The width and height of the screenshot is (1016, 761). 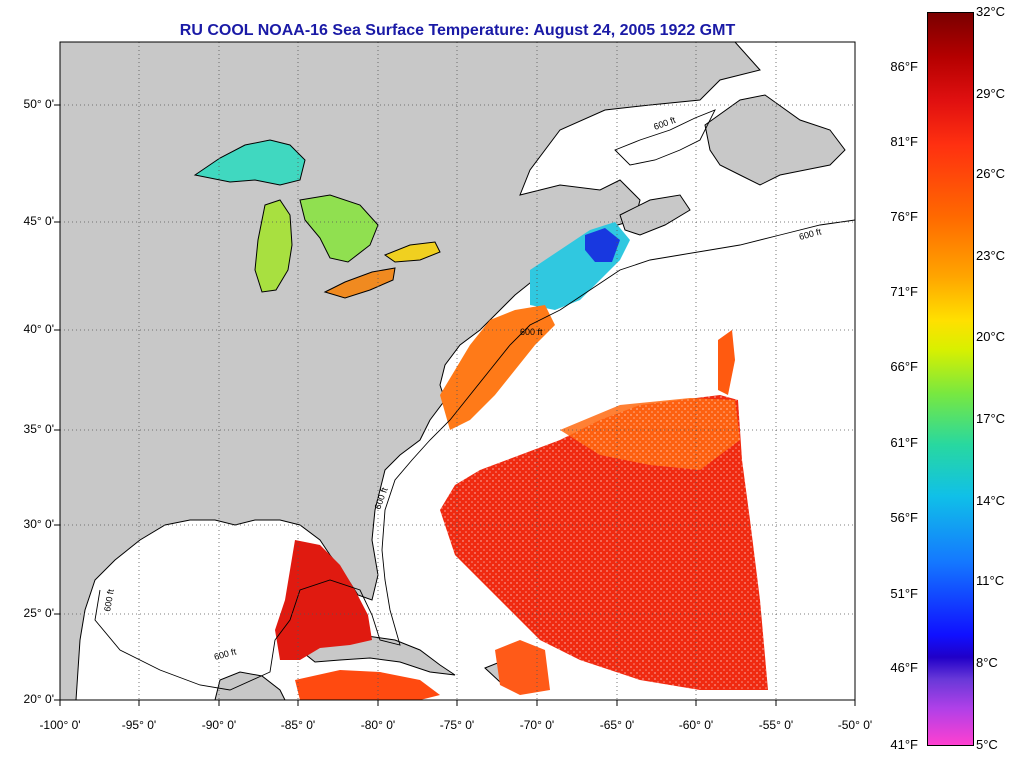 I want to click on lon-label: -65° 0', so click(x=617, y=725).